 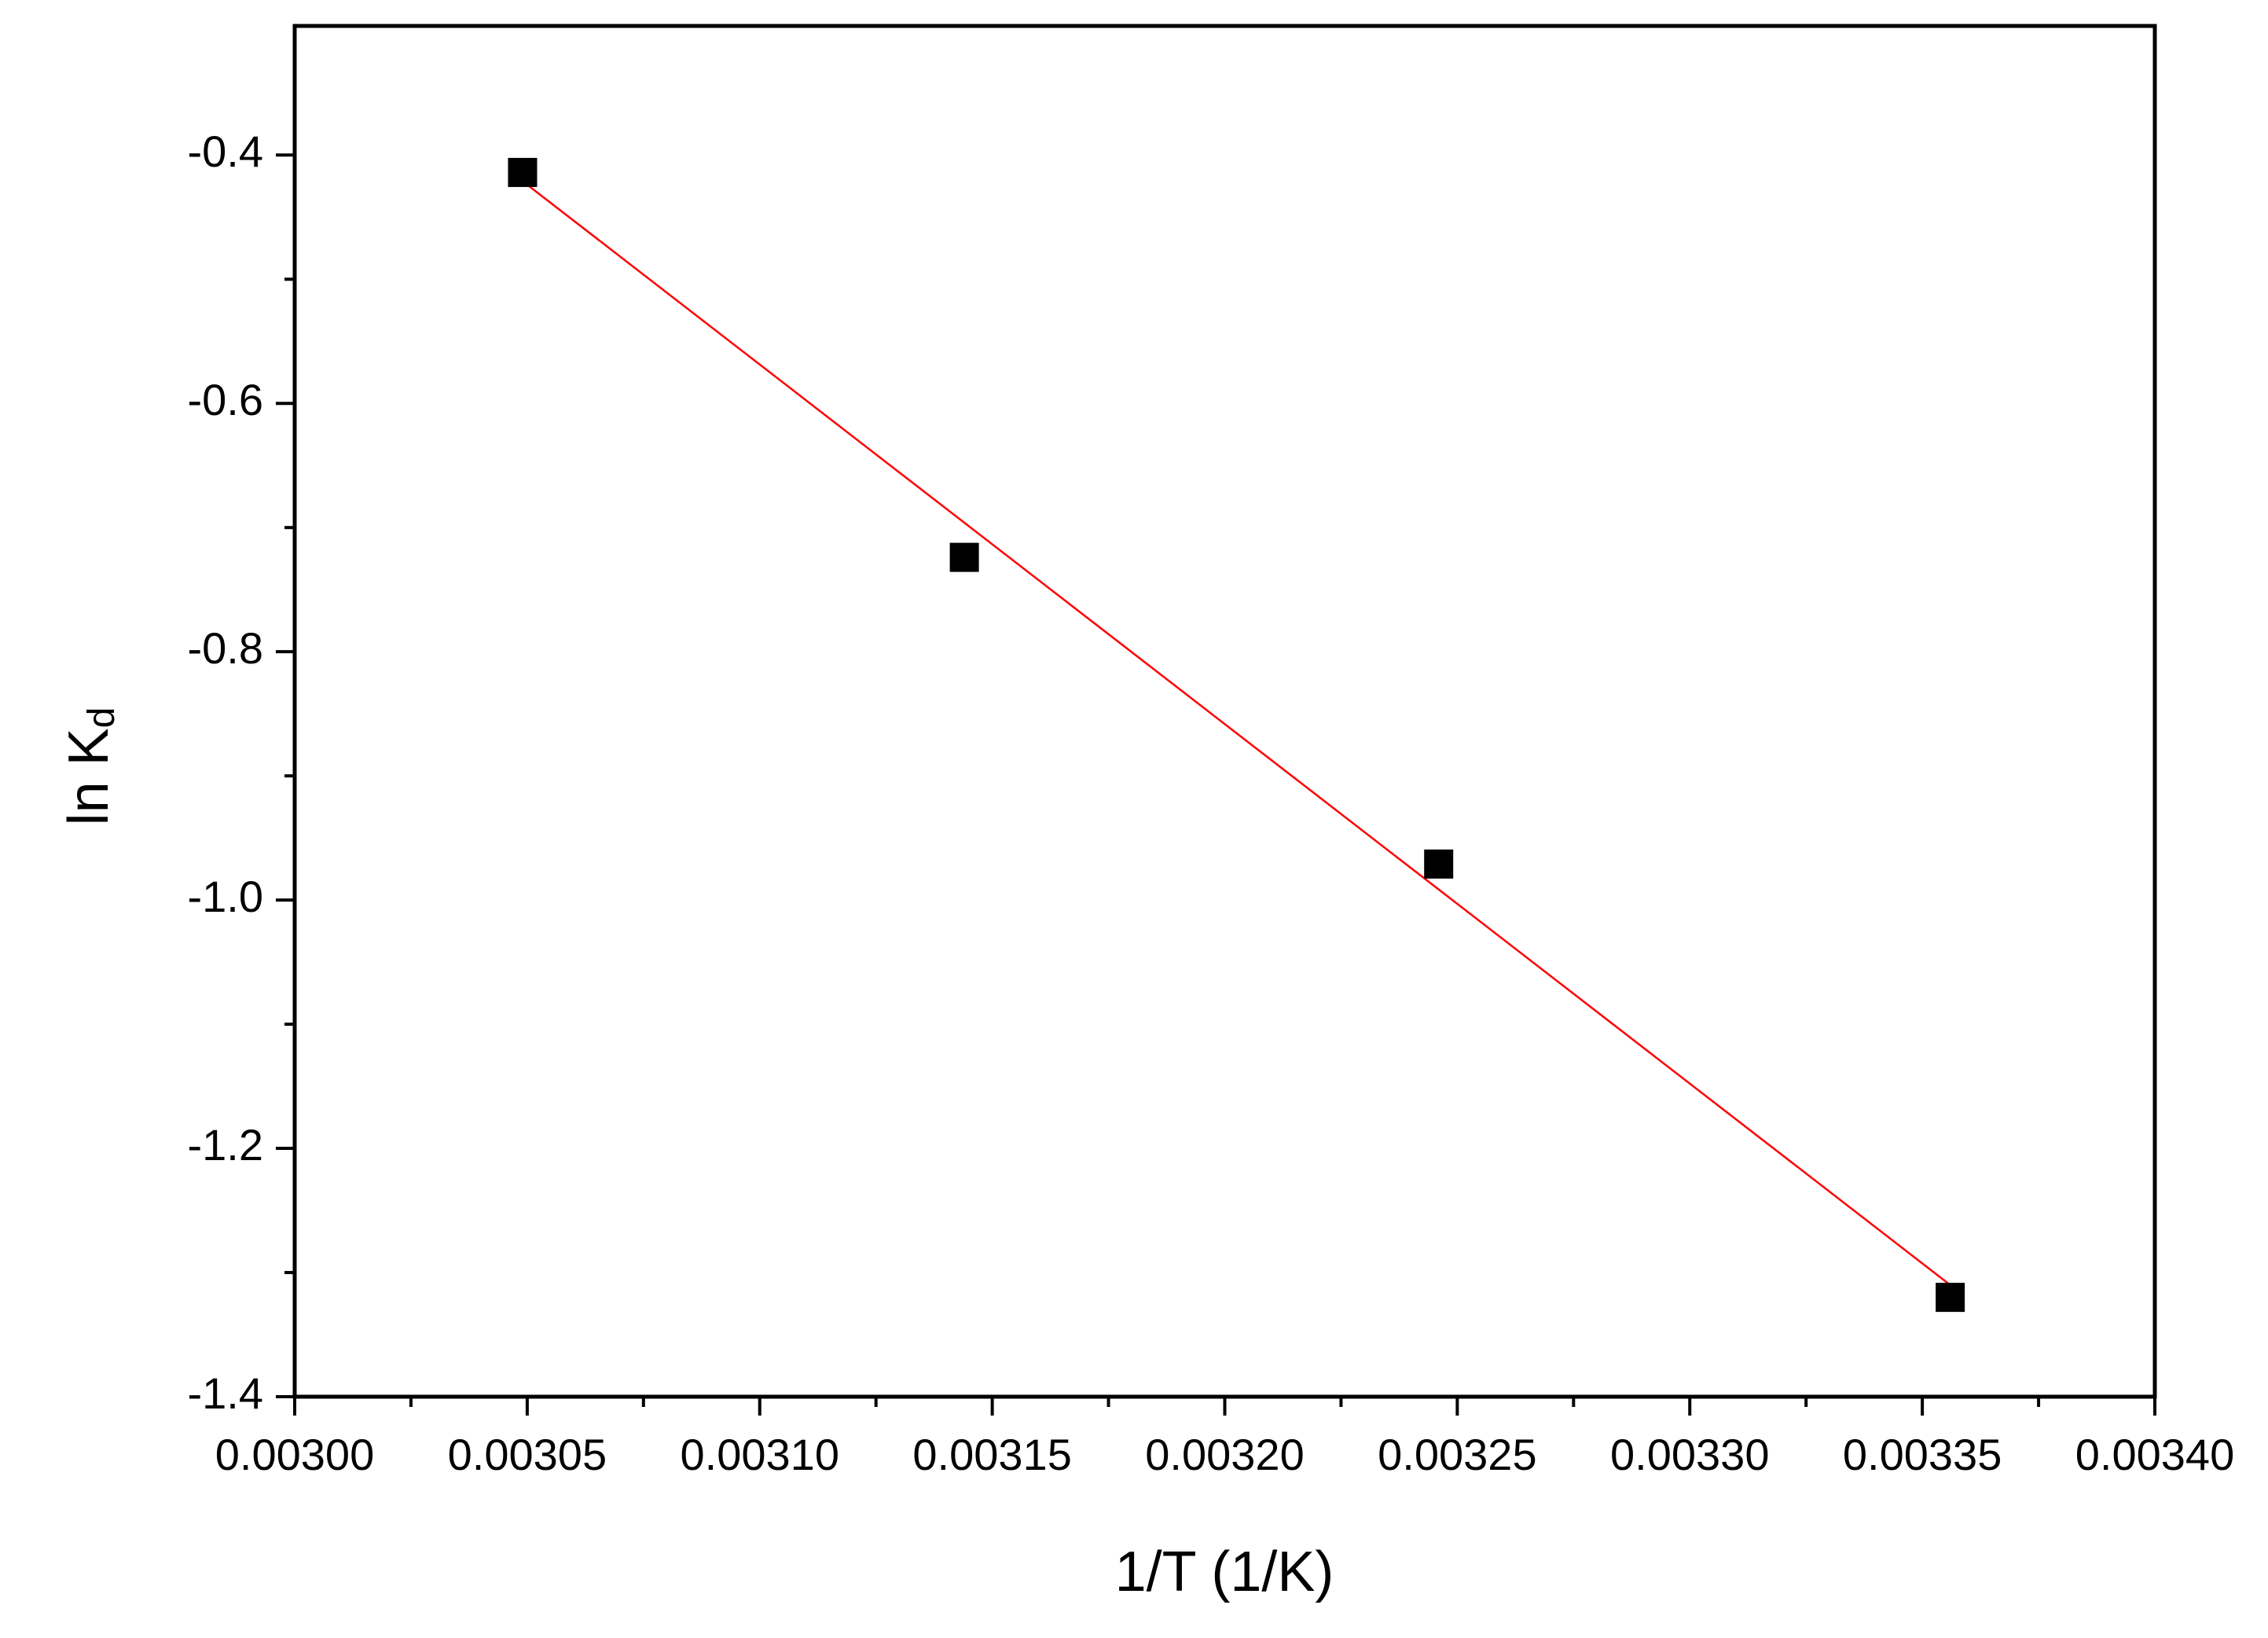 I want to click on x-tick-label: 0.00300, so click(x=295, y=1454).